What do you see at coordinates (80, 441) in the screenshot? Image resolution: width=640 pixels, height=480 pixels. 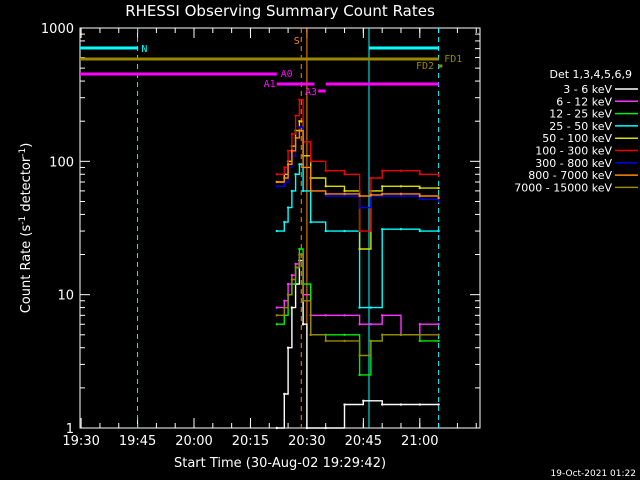 I see `x-tick-label: 19:30` at bounding box center [80, 441].